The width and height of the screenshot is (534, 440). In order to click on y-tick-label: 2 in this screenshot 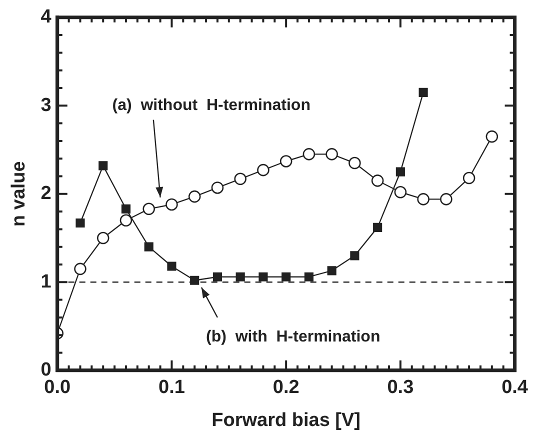, I will do `click(46, 193)`.